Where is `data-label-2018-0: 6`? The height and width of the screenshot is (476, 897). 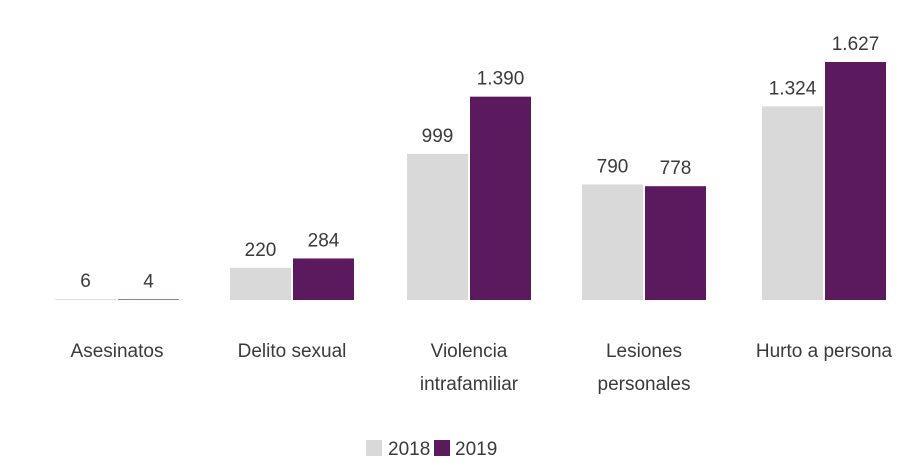
data-label-2018-0: 6 is located at coordinates (85, 281).